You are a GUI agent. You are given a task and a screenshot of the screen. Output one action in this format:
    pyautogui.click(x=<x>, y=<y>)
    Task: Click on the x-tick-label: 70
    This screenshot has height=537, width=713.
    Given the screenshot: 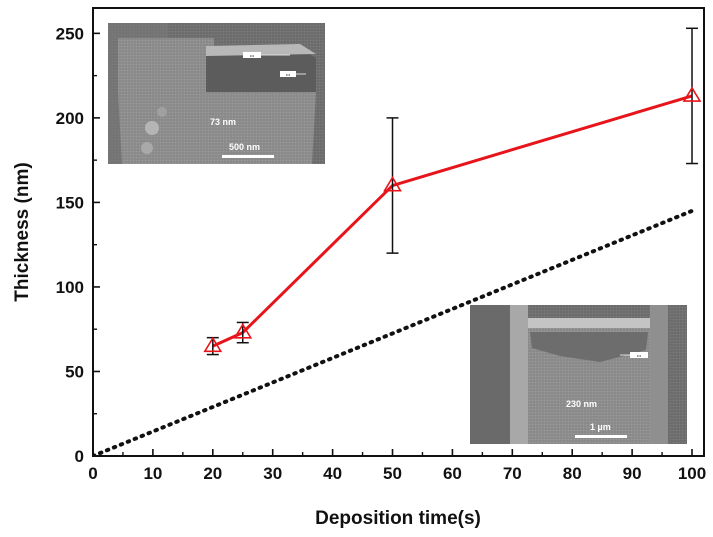 What is the action you would take?
    pyautogui.click(x=512, y=473)
    